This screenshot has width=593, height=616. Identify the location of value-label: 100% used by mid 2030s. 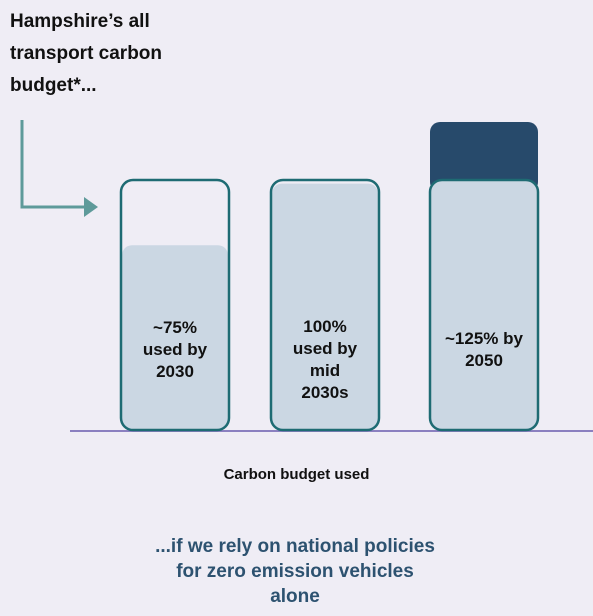
(325, 359).